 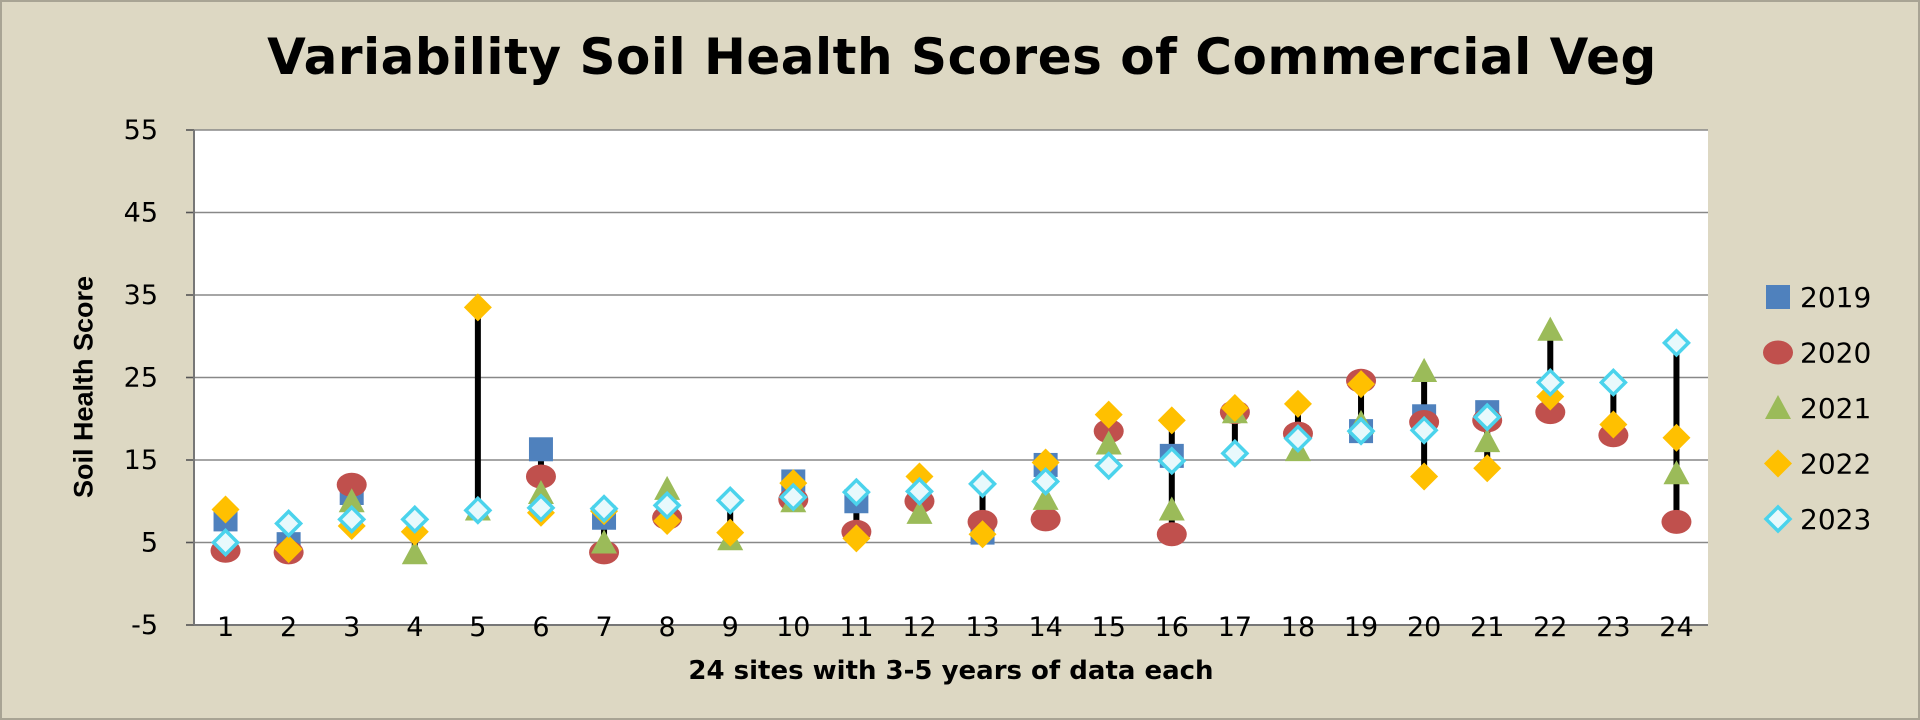 I want to click on x-tick-label: 13, so click(x=982, y=627).